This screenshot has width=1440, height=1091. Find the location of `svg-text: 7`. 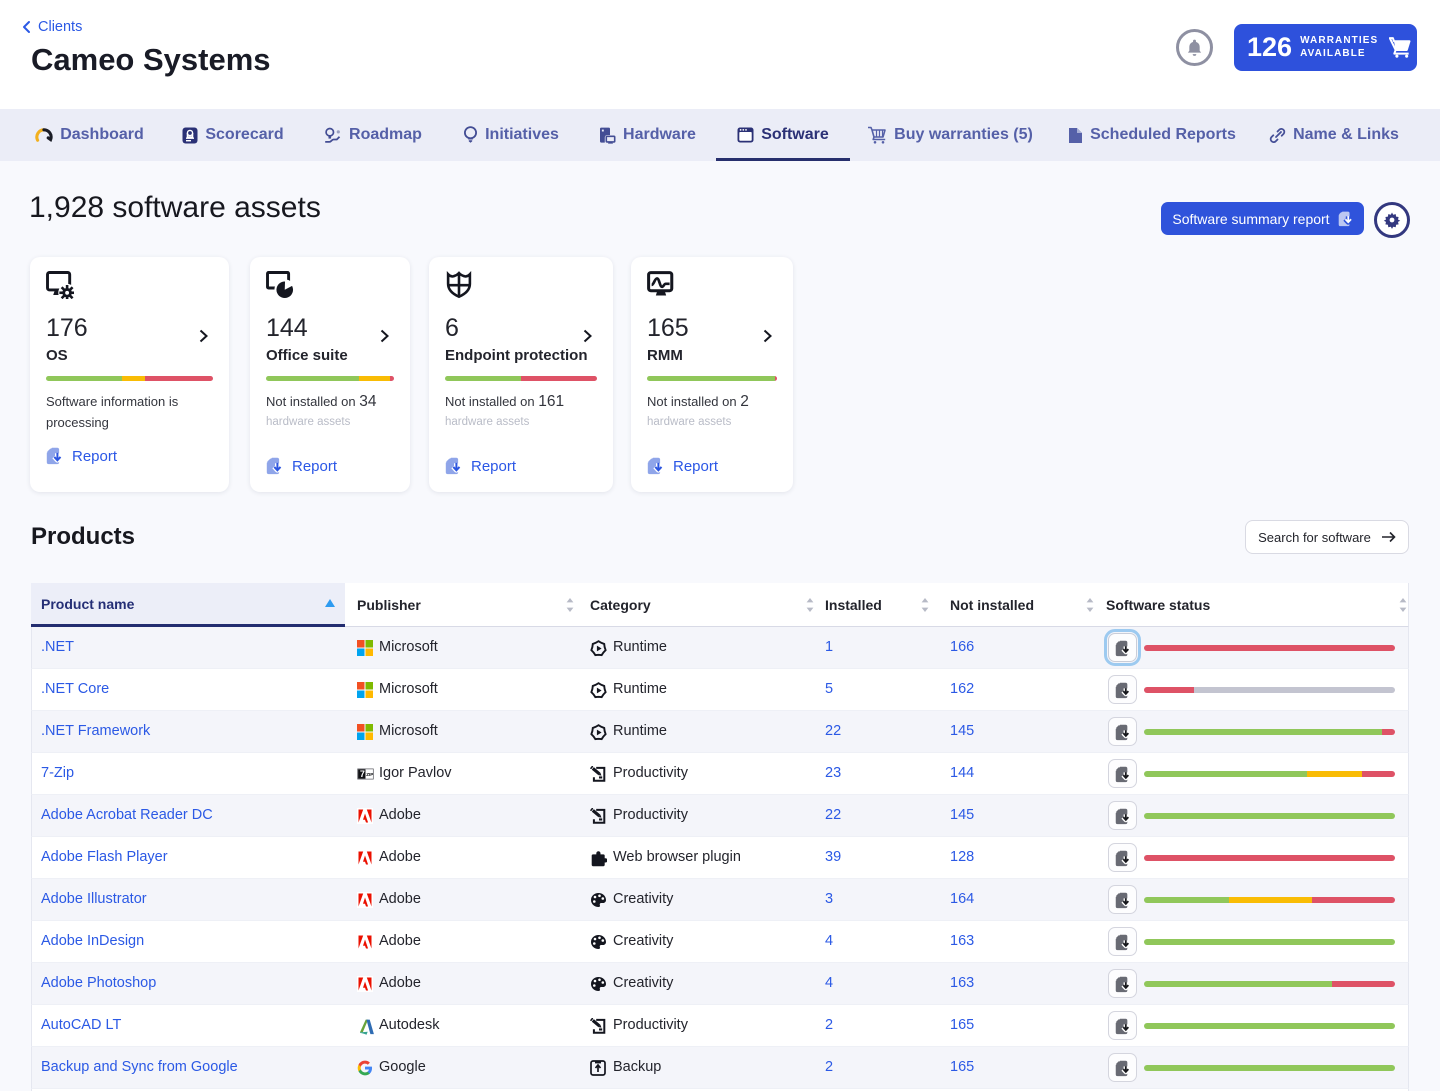

svg-text: 7 is located at coordinates (362, 774).